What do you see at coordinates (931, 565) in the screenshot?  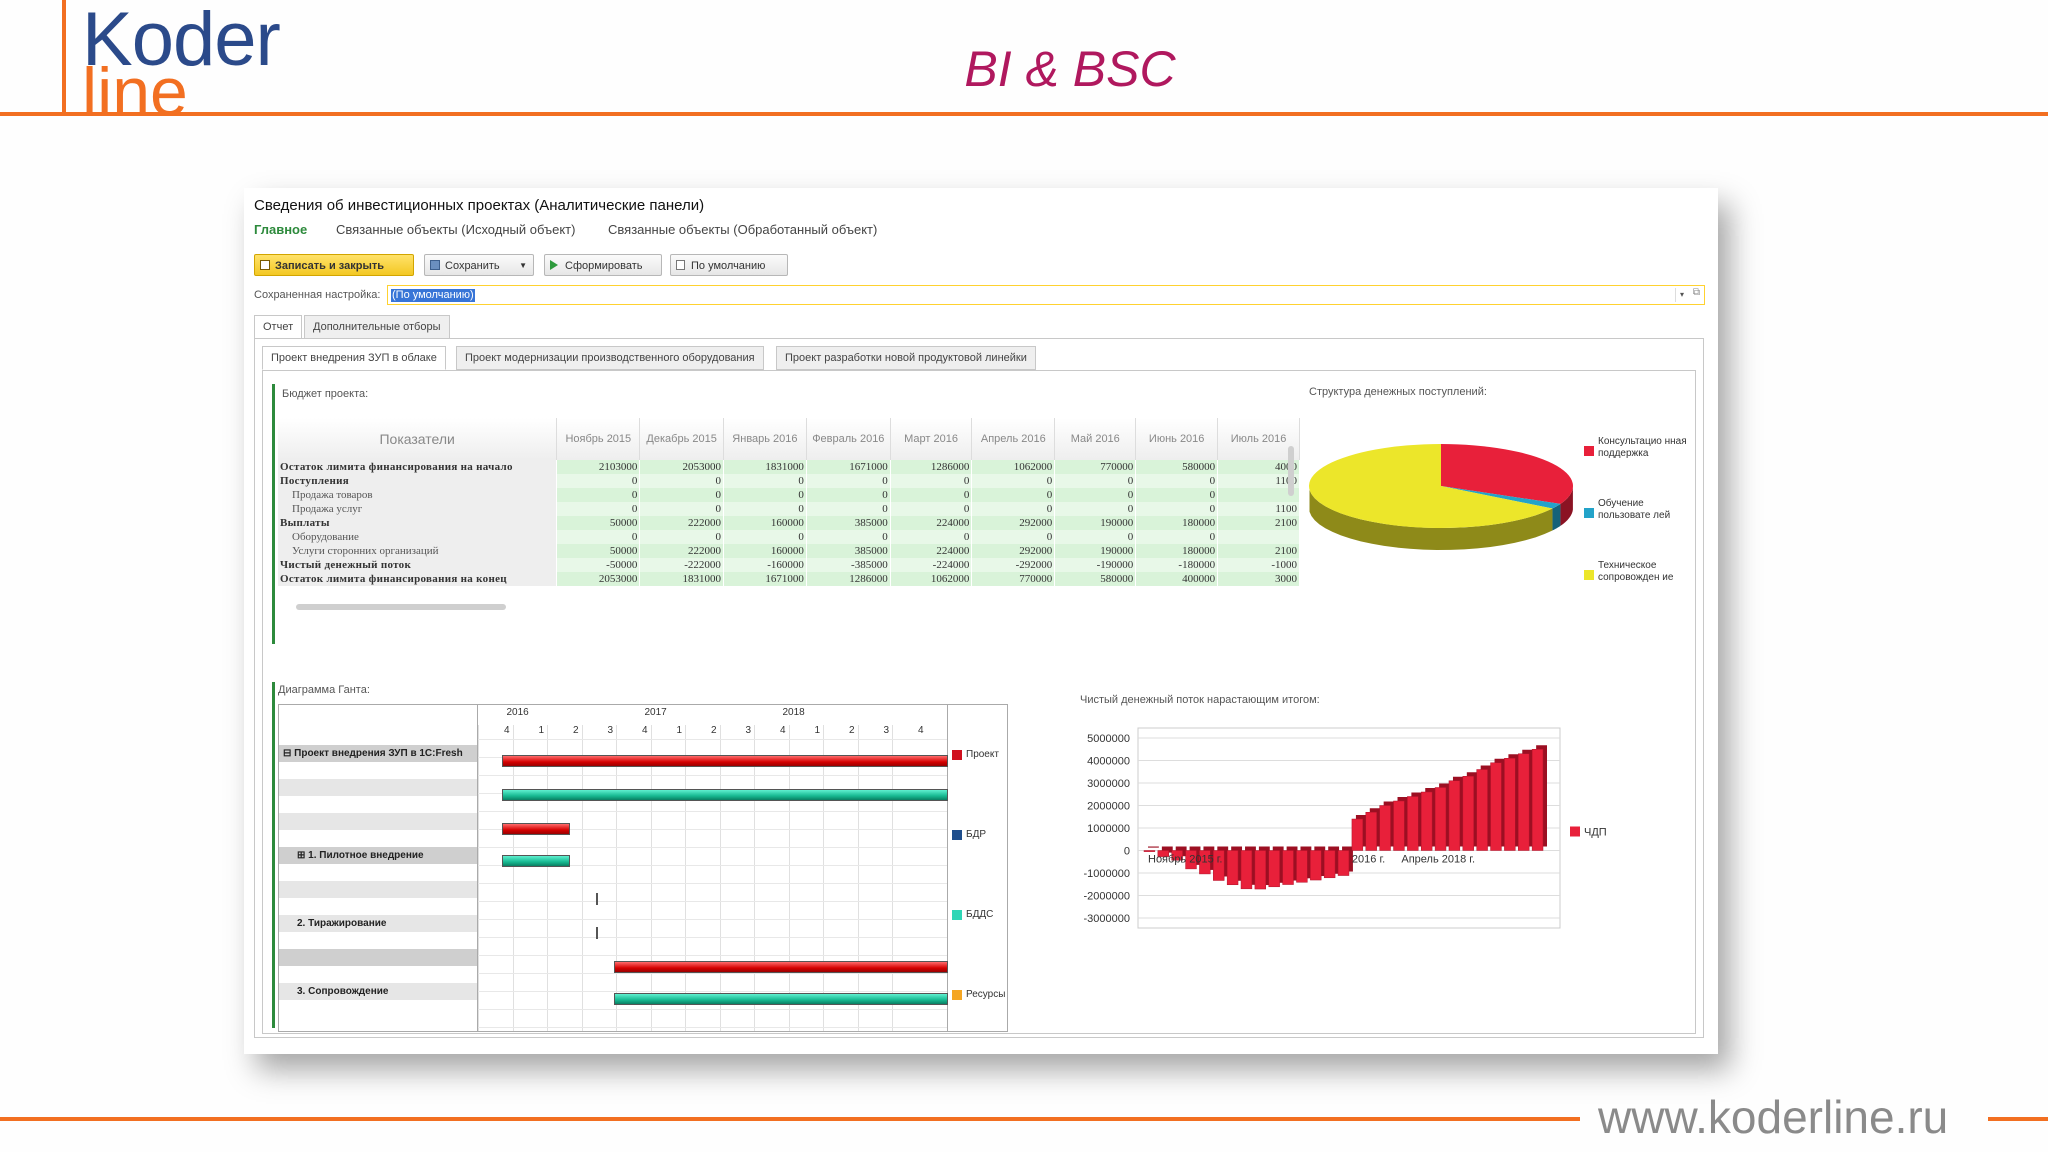 I see `cell-value: -224000` at bounding box center [931, 565].